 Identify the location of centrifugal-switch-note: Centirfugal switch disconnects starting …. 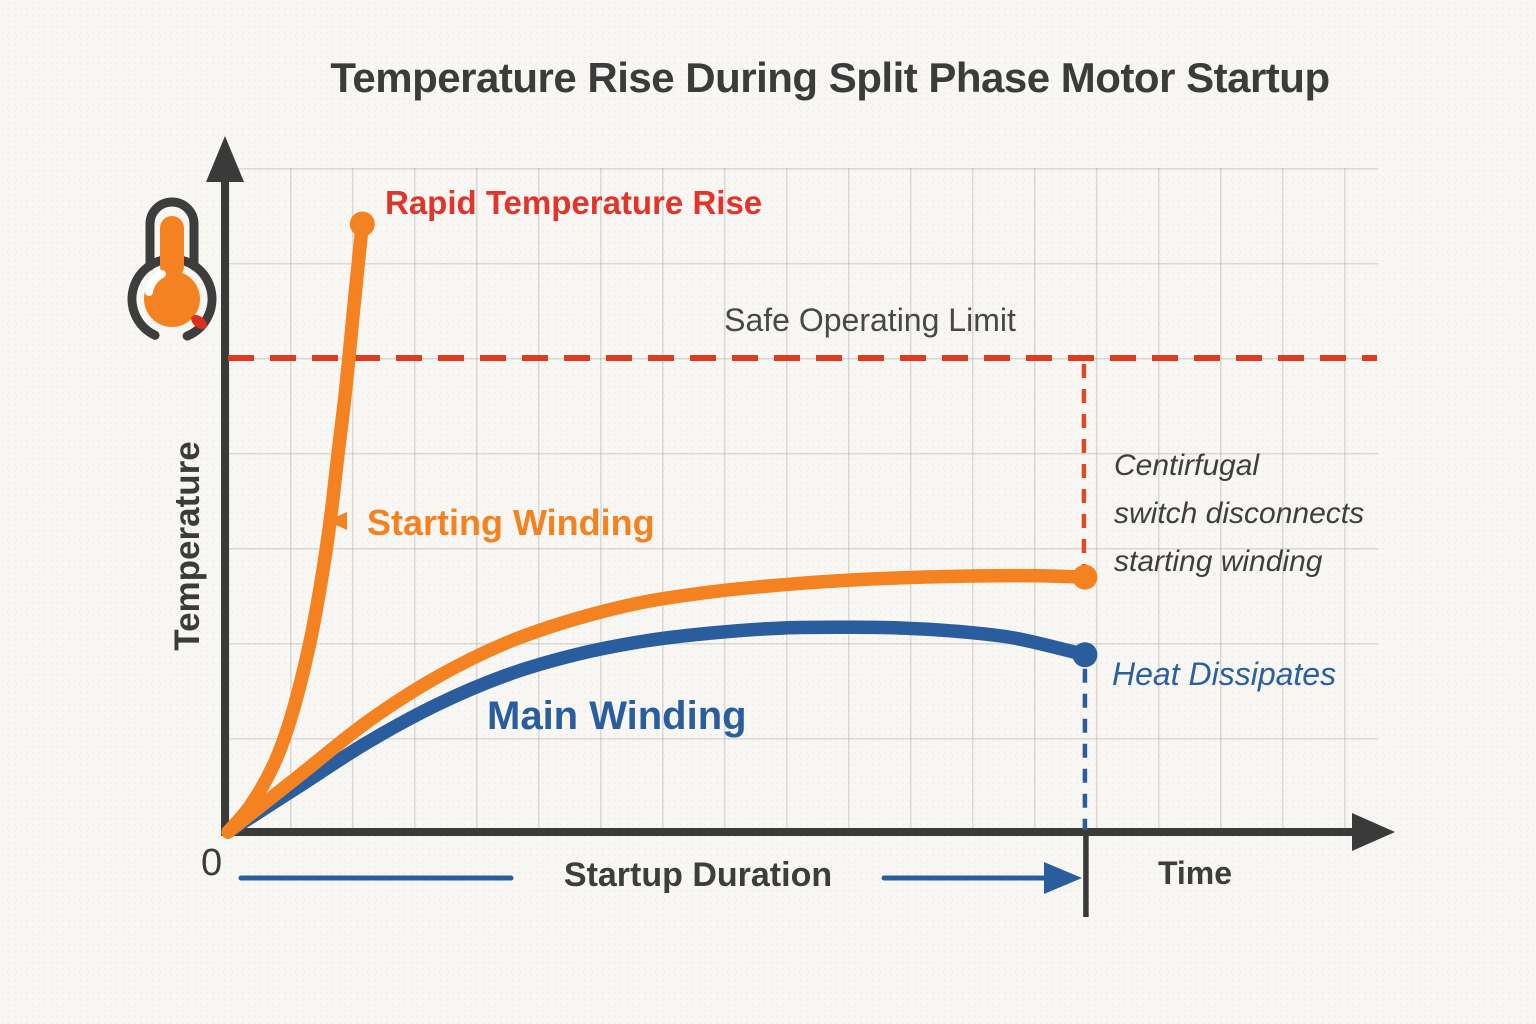
(1239, 514).